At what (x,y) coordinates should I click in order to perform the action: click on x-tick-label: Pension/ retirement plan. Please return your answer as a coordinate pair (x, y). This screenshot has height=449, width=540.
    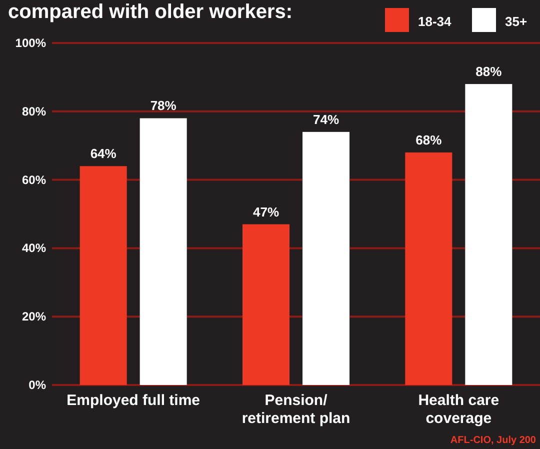
    Looking at the image, I should click on (296, 409).